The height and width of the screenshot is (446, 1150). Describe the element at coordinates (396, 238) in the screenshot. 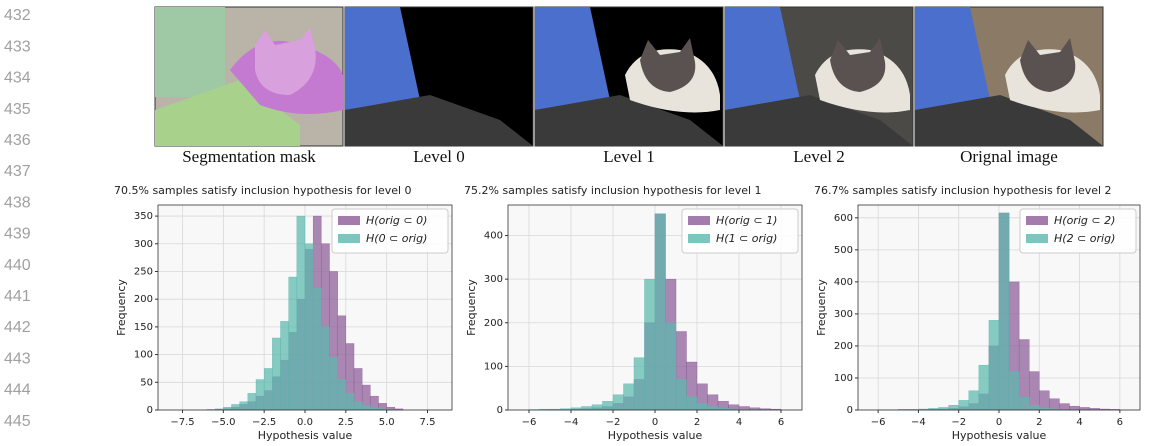

I see `legend-label: H(0 ⊂ orig)` at that location.